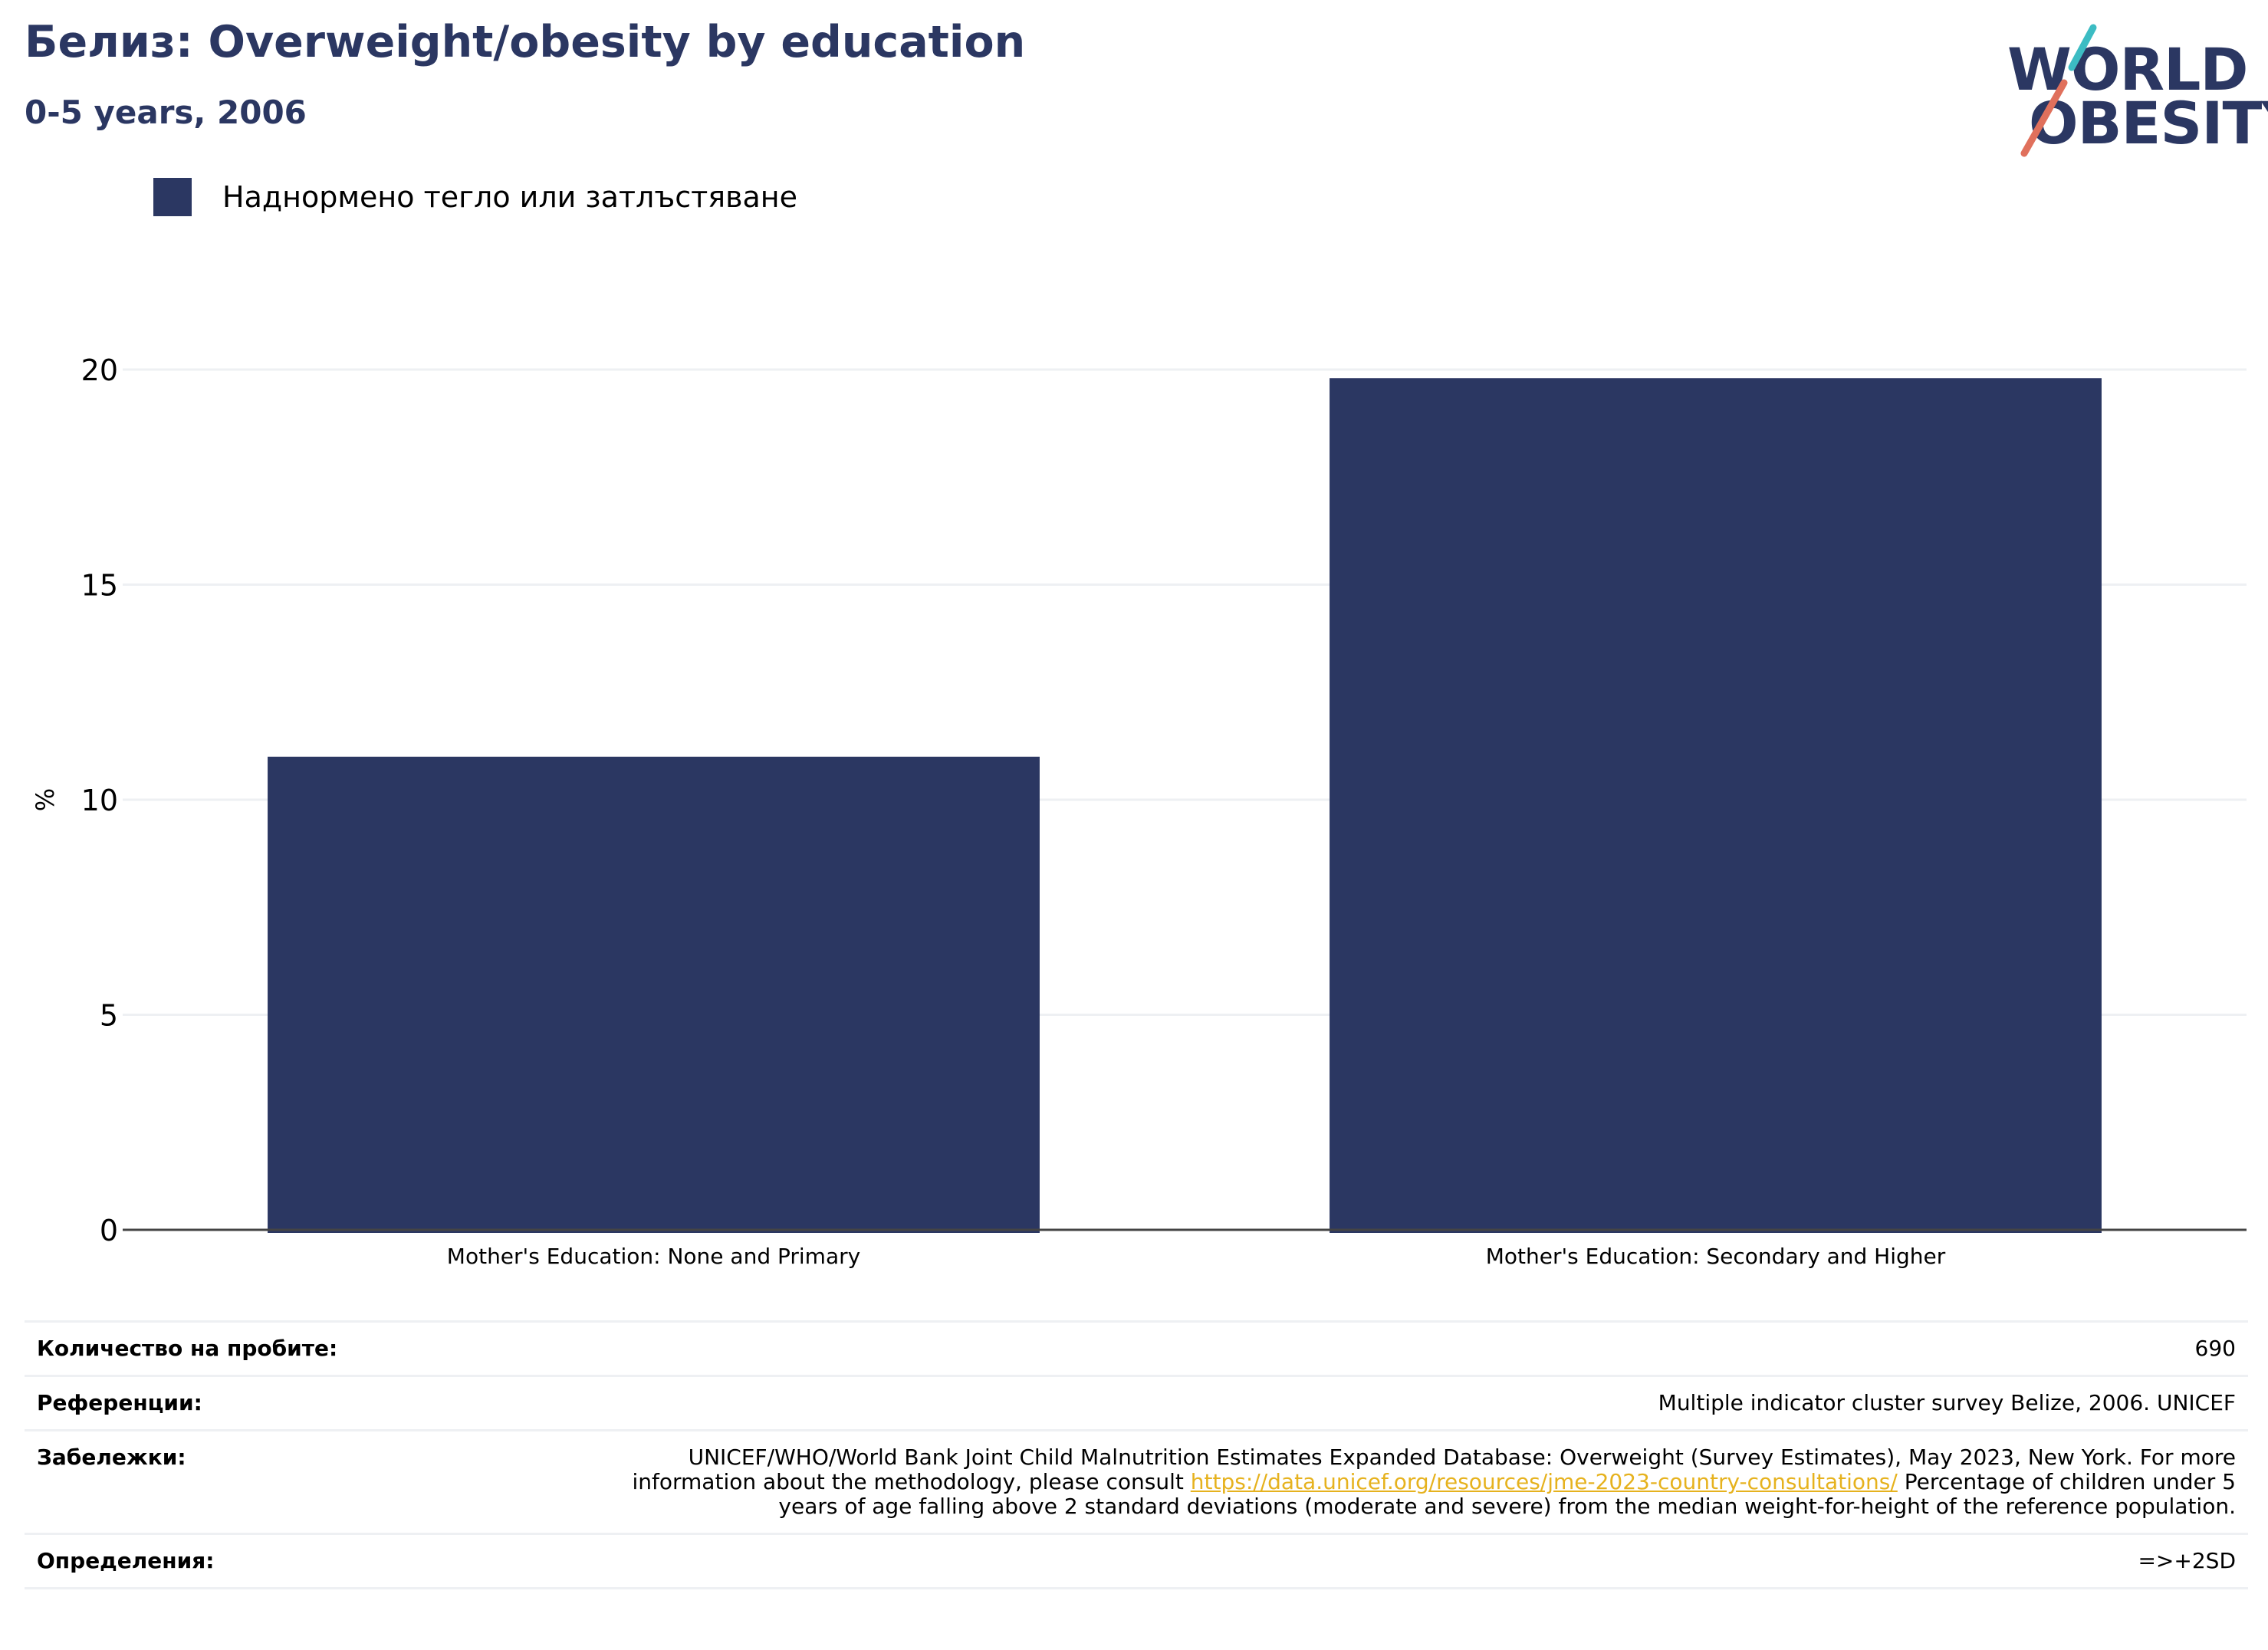  I want to click on y-axis-label: %, so click(45, 799).